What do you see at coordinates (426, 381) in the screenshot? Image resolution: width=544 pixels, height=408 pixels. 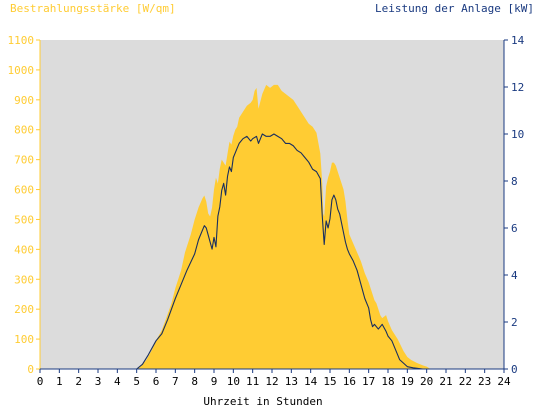 I see `x-tick-label: 20` at bounding box center [426, 381].